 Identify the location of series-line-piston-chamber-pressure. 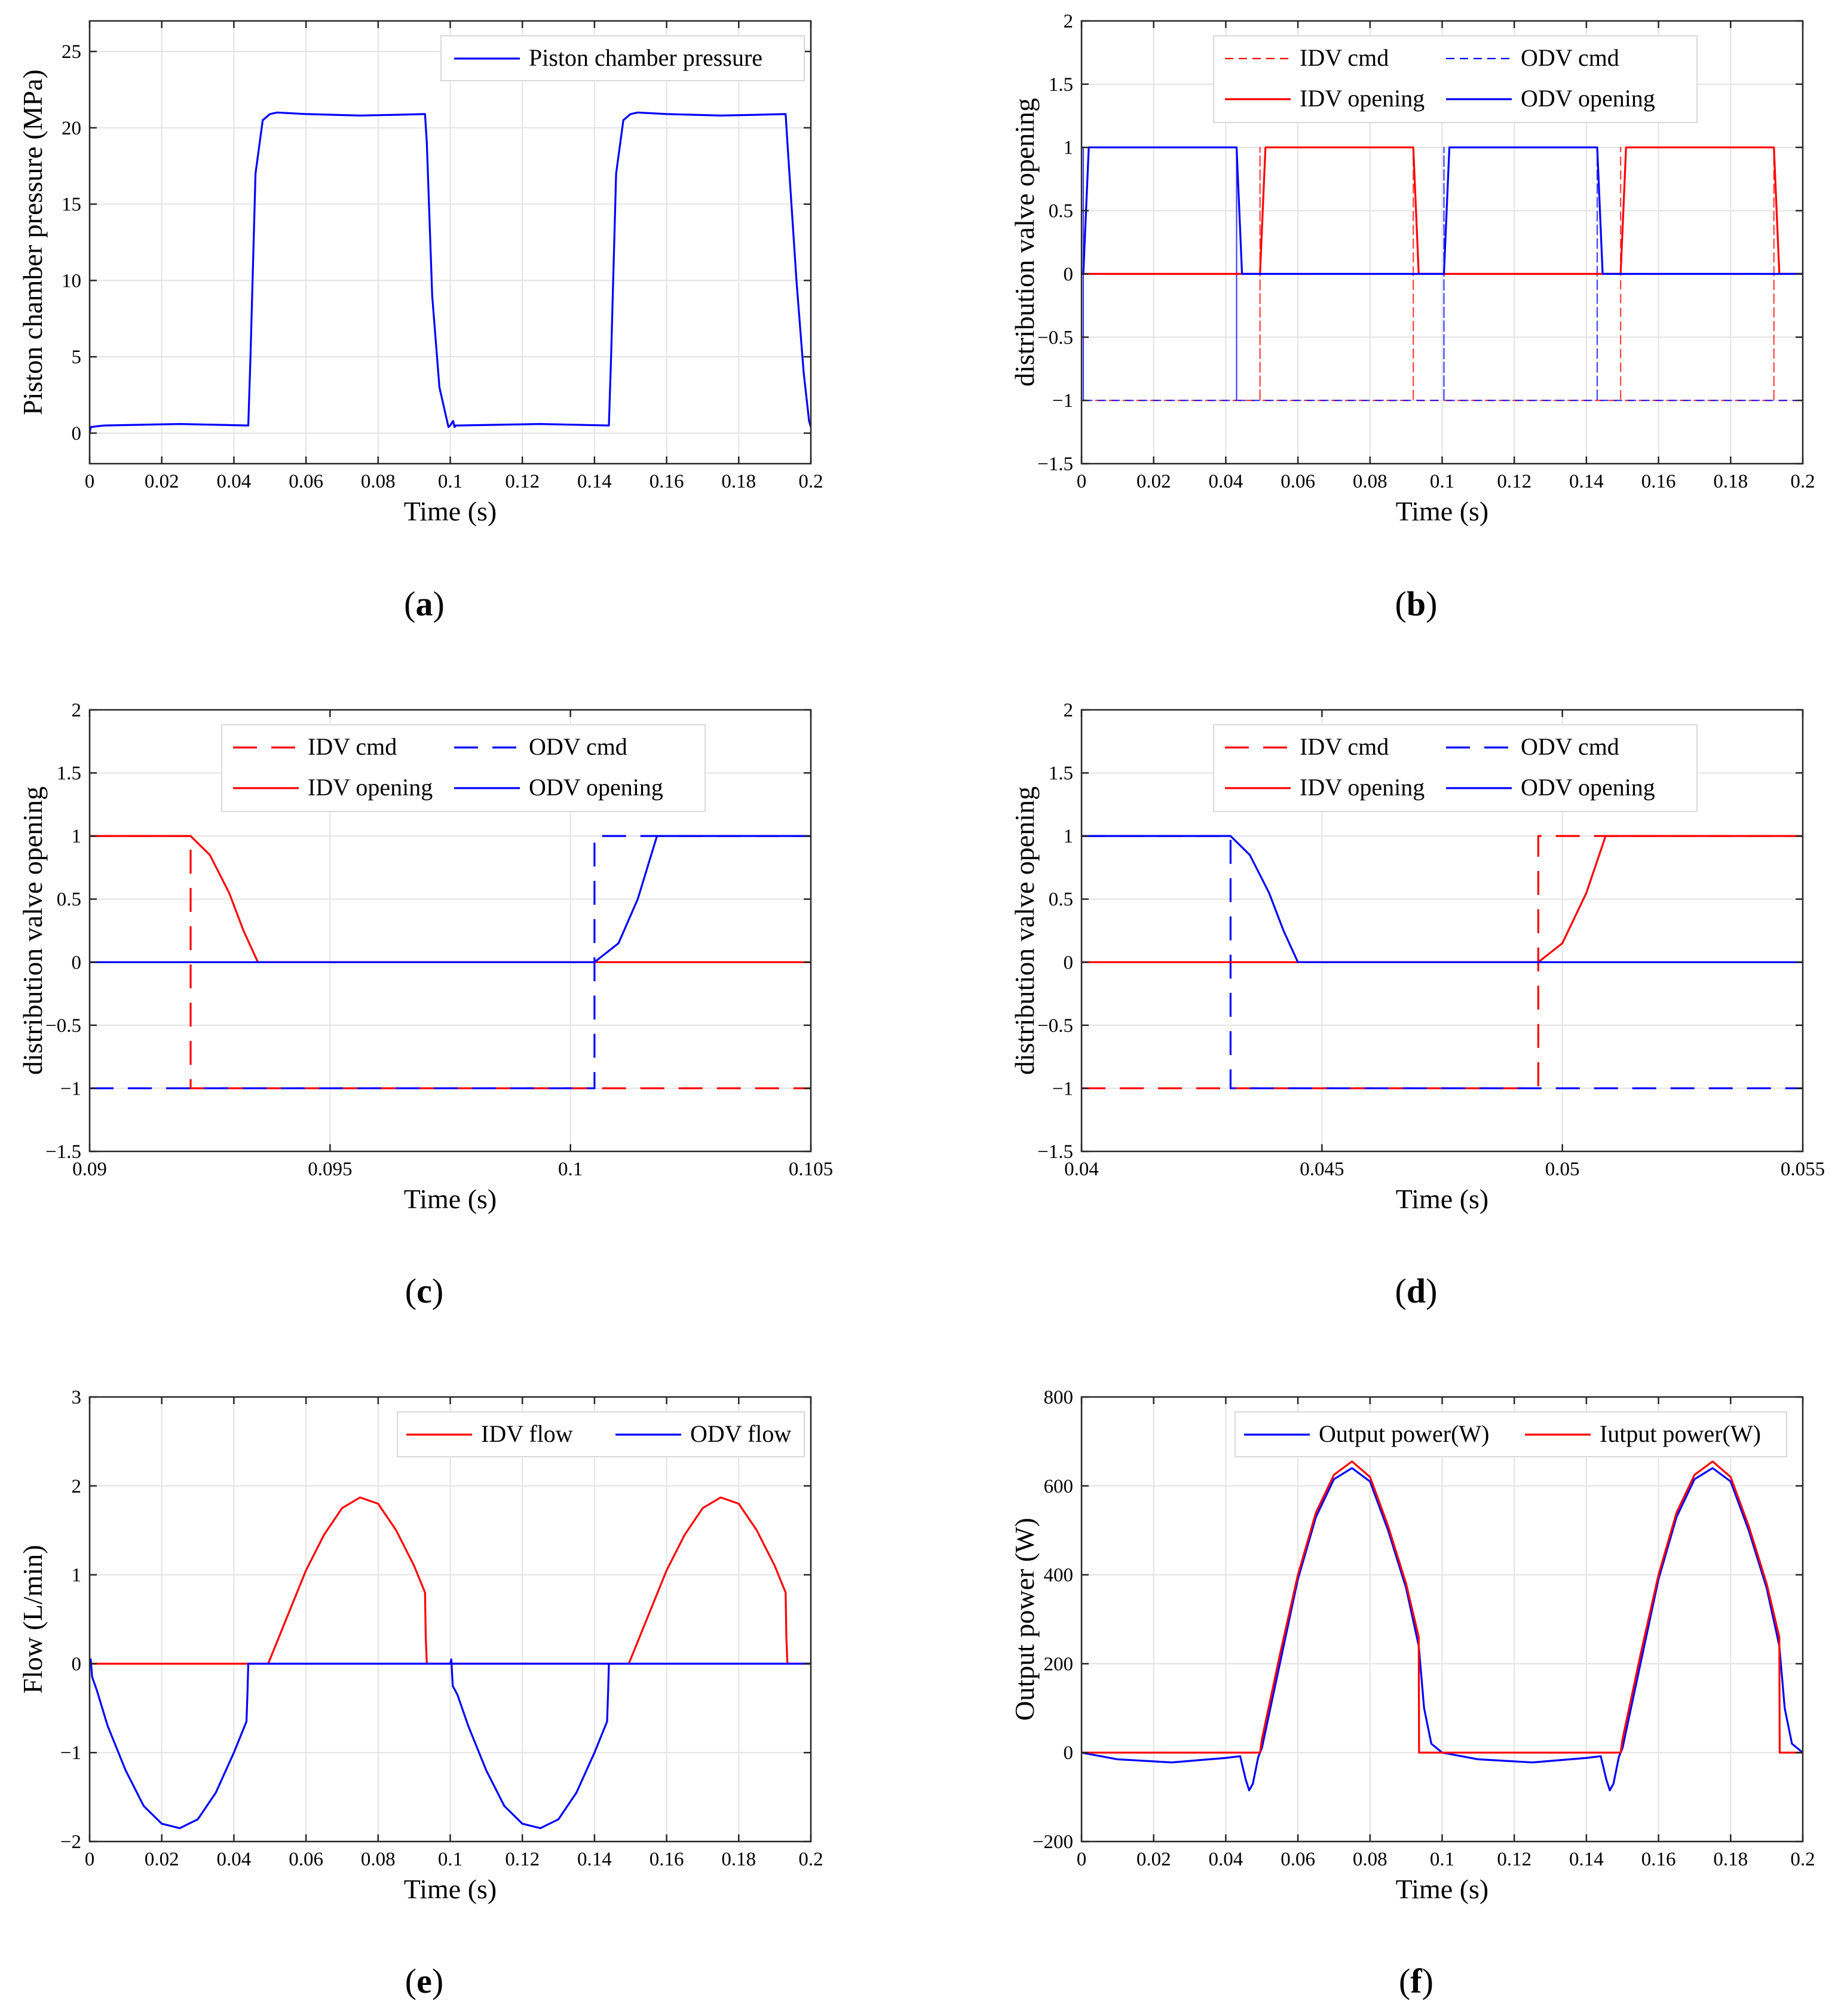
(450, 272).